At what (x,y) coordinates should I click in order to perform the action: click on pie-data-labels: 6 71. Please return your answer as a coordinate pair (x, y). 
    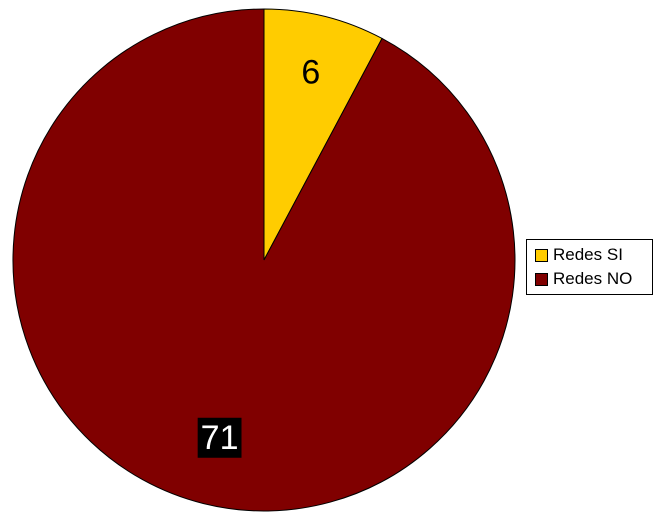
    Looking at the image, I should click on (258, 255).